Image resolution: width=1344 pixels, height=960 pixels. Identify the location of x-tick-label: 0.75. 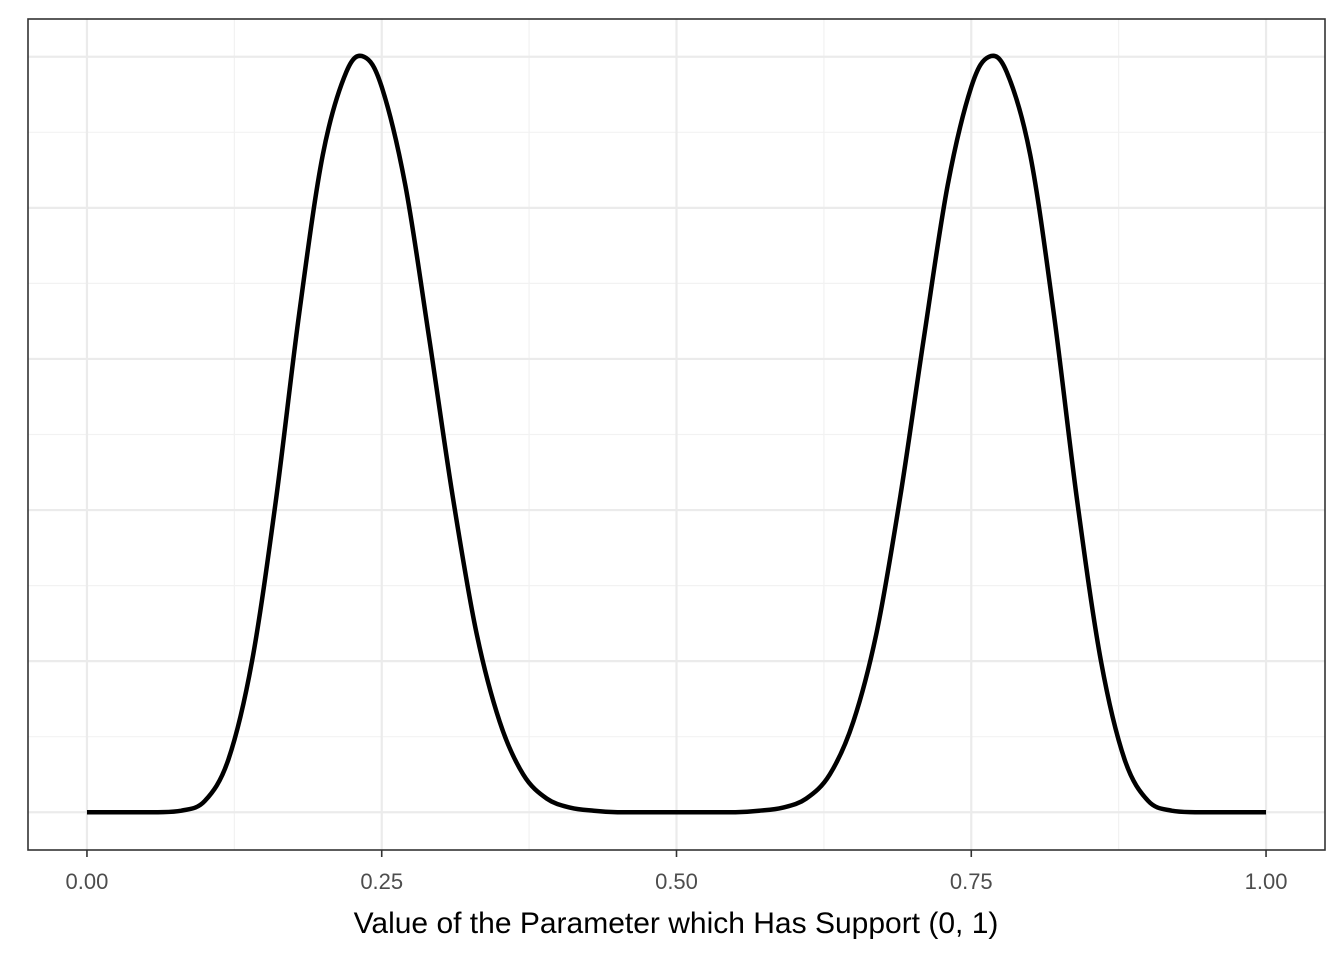
(971, 881).